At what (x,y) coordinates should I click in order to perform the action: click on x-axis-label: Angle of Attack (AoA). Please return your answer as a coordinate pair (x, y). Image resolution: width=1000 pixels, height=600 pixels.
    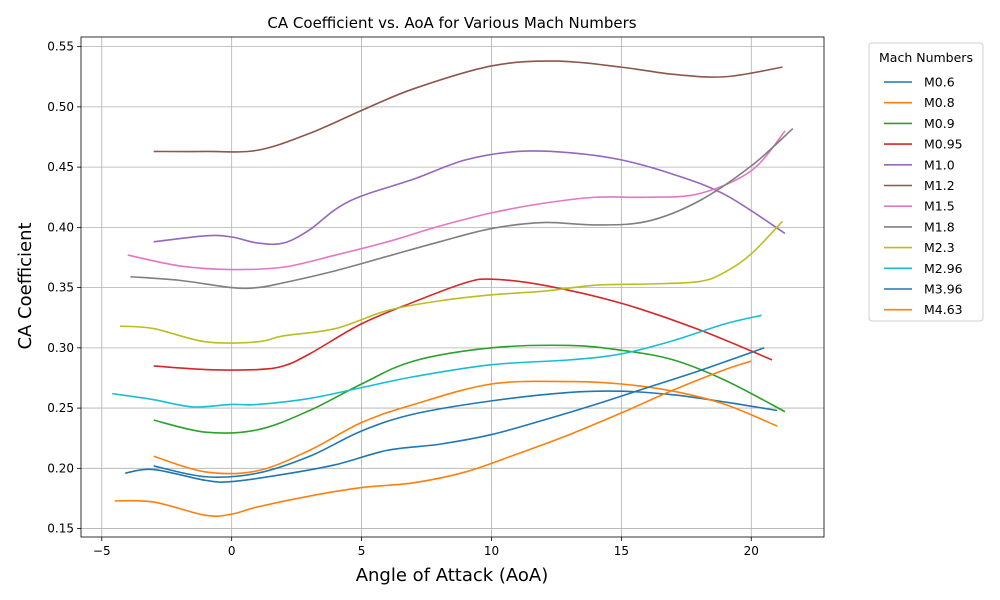
    Looking at the image, I should click on (452, 575).